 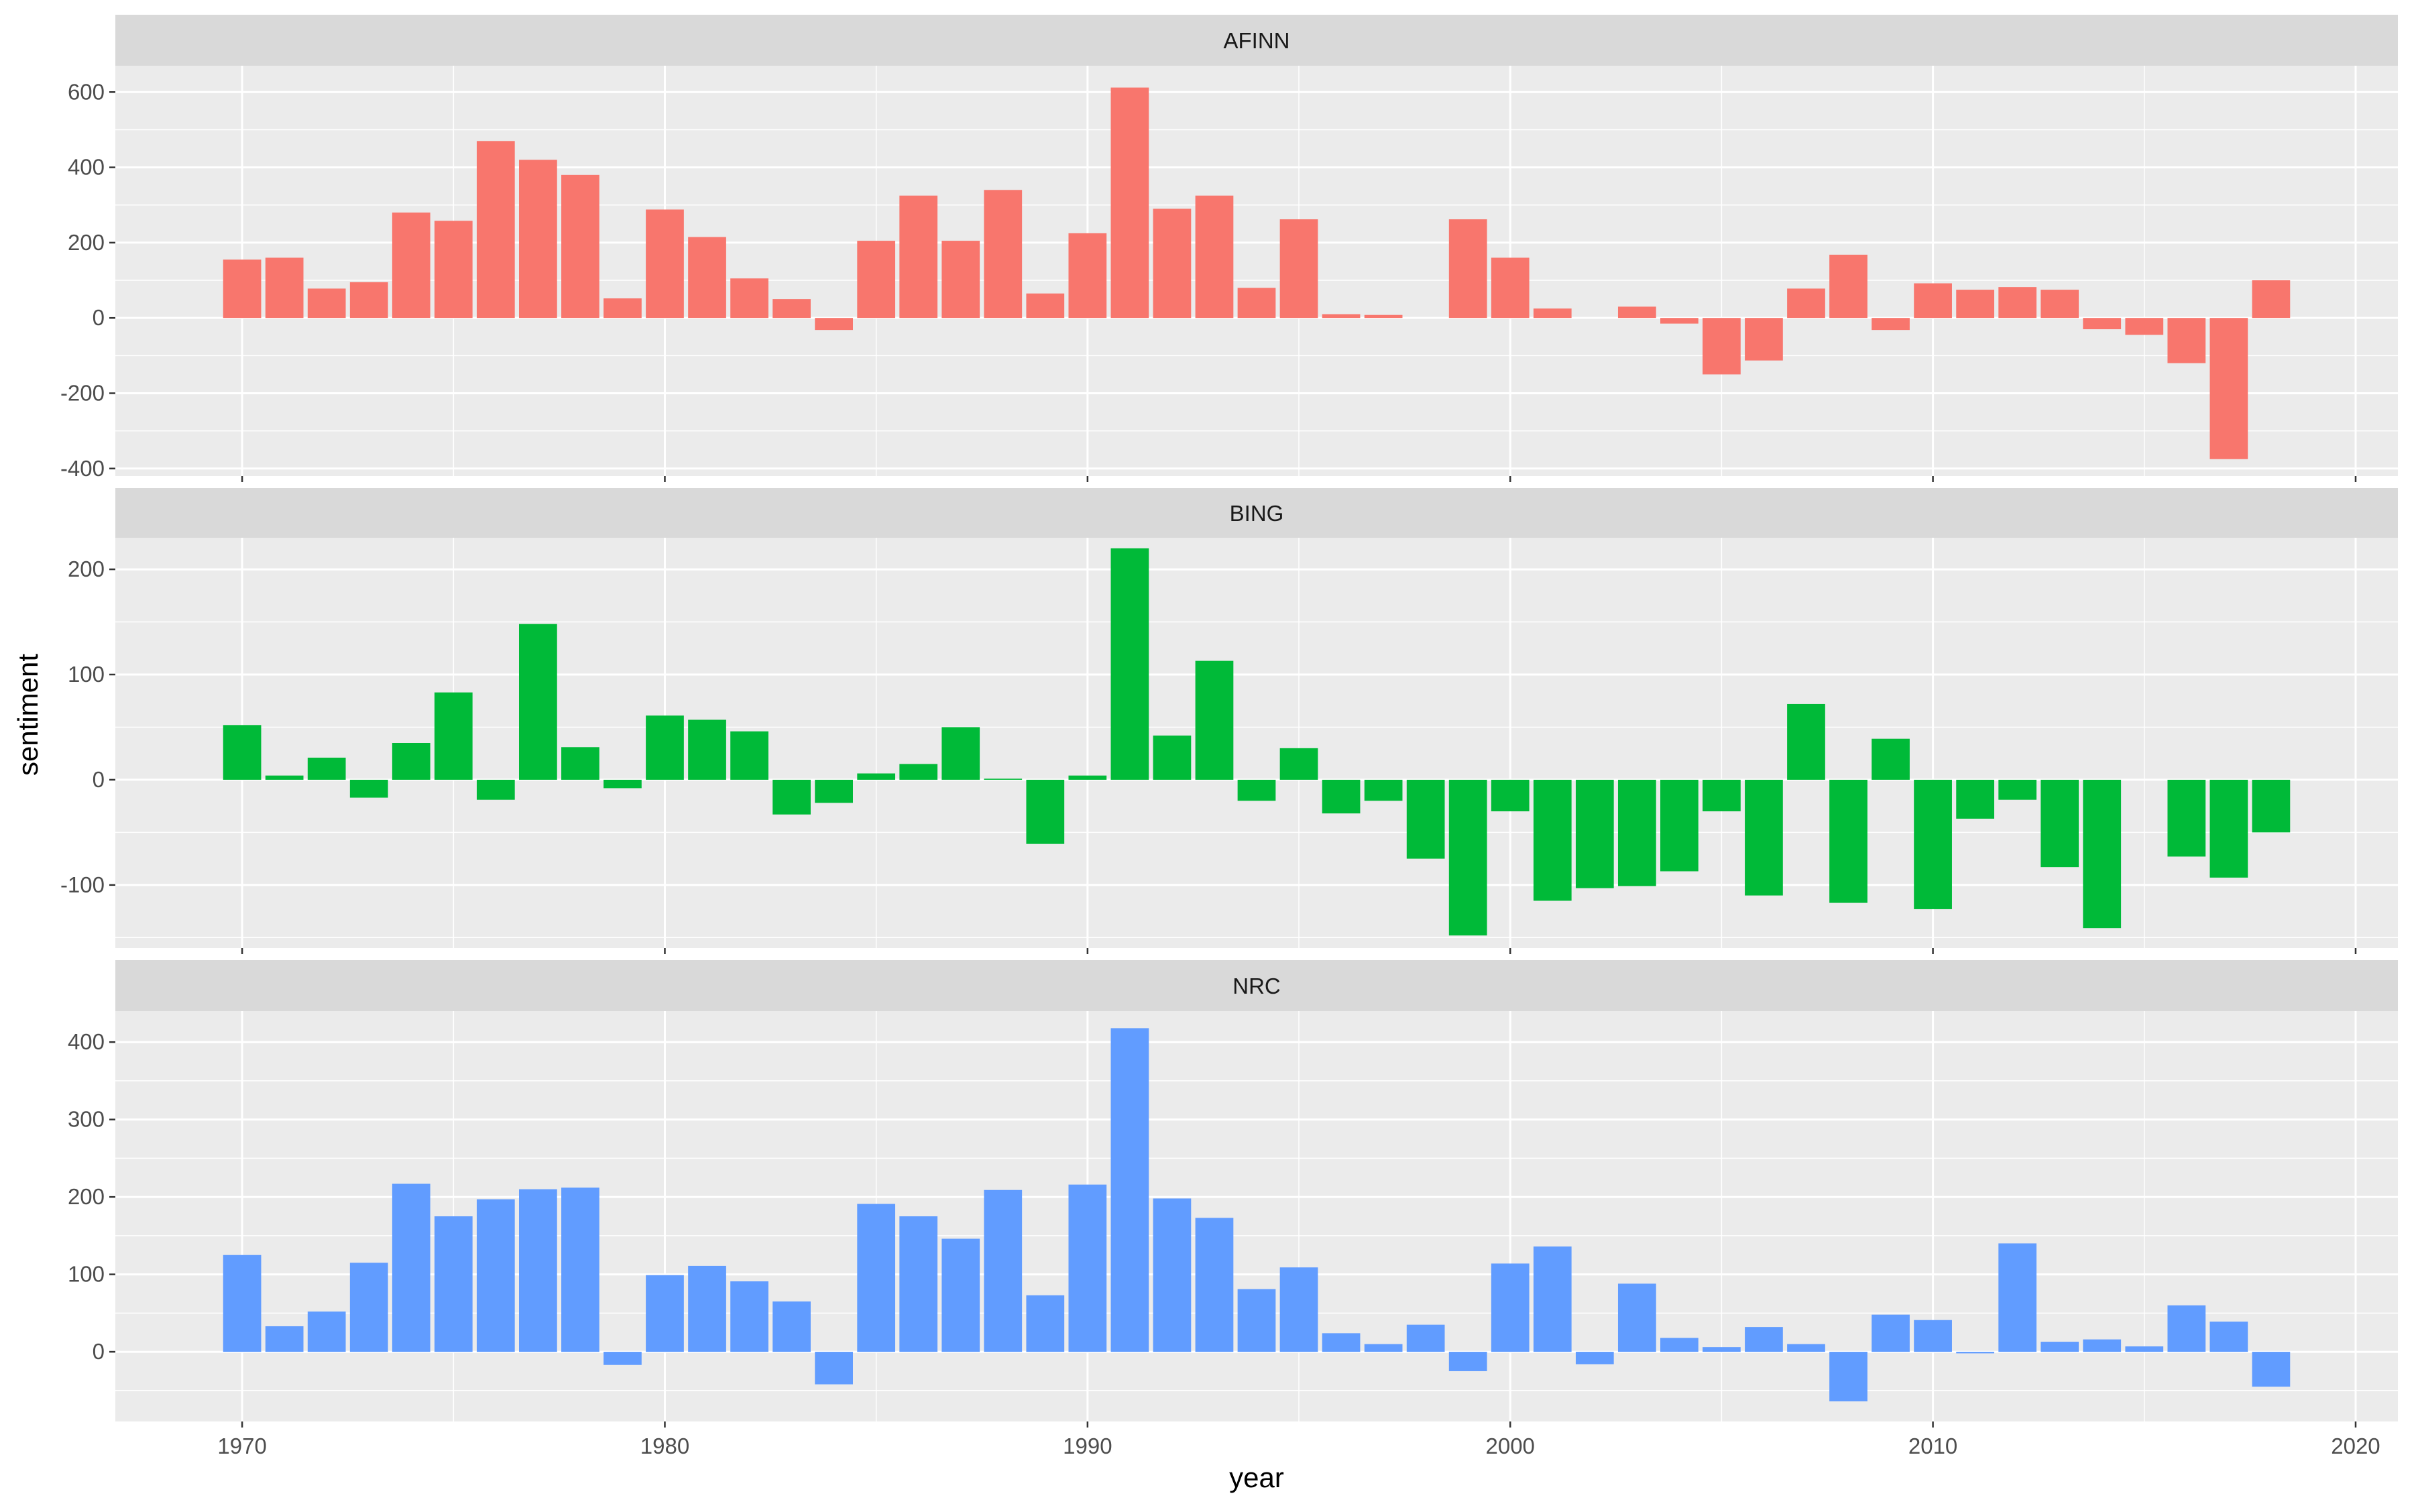 I want to click on facet-strip-label: BING, so click(x=1257, y=513).